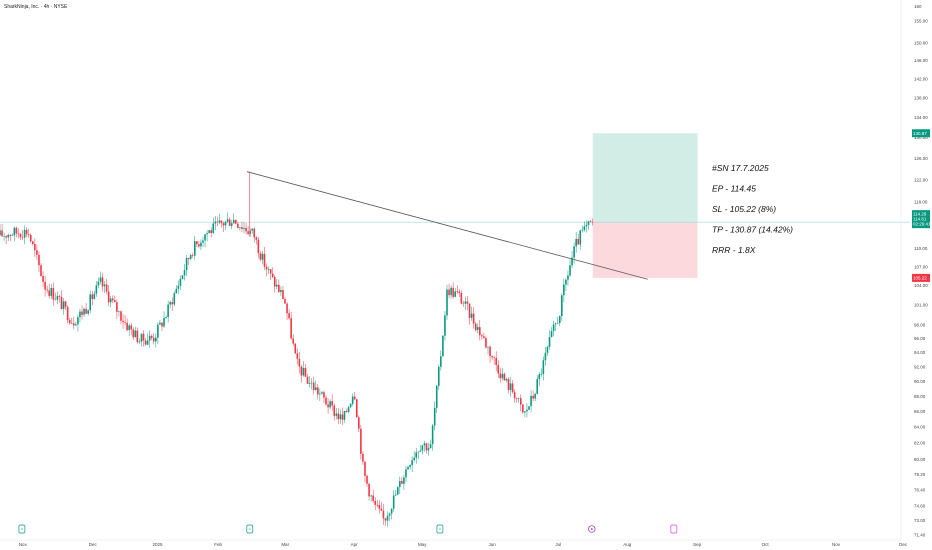 This screenshot has width=932, height=550. I want to click on svg-text: 02:26:41, so click(922, 224).